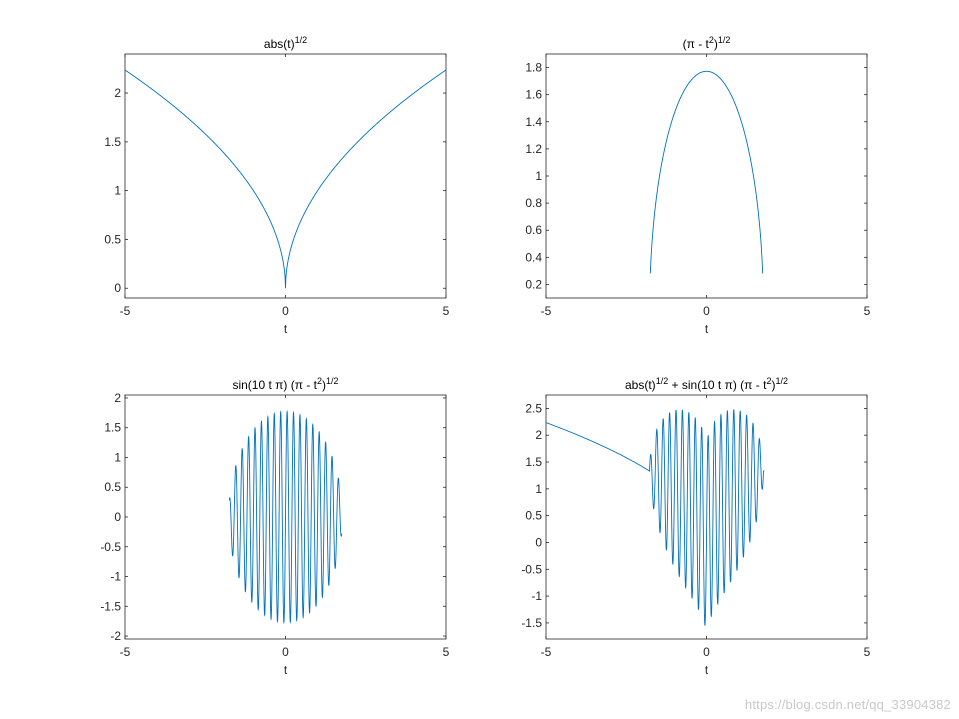 The width and height of the screenshot is (959, 719). I want to click on subplot-title: (π - t2)1/2, so click(707, 43).